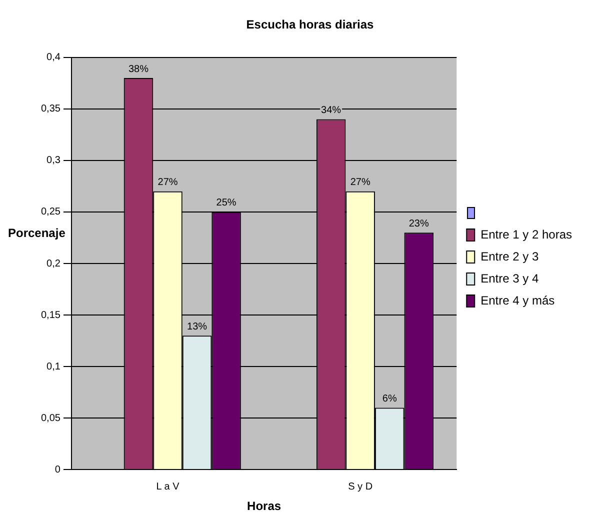  What do you see at coordinates (526, 234) in the screenshot?
I see `legend-label: Entre 1 y 2 horas` at bounding box center [526, 234].